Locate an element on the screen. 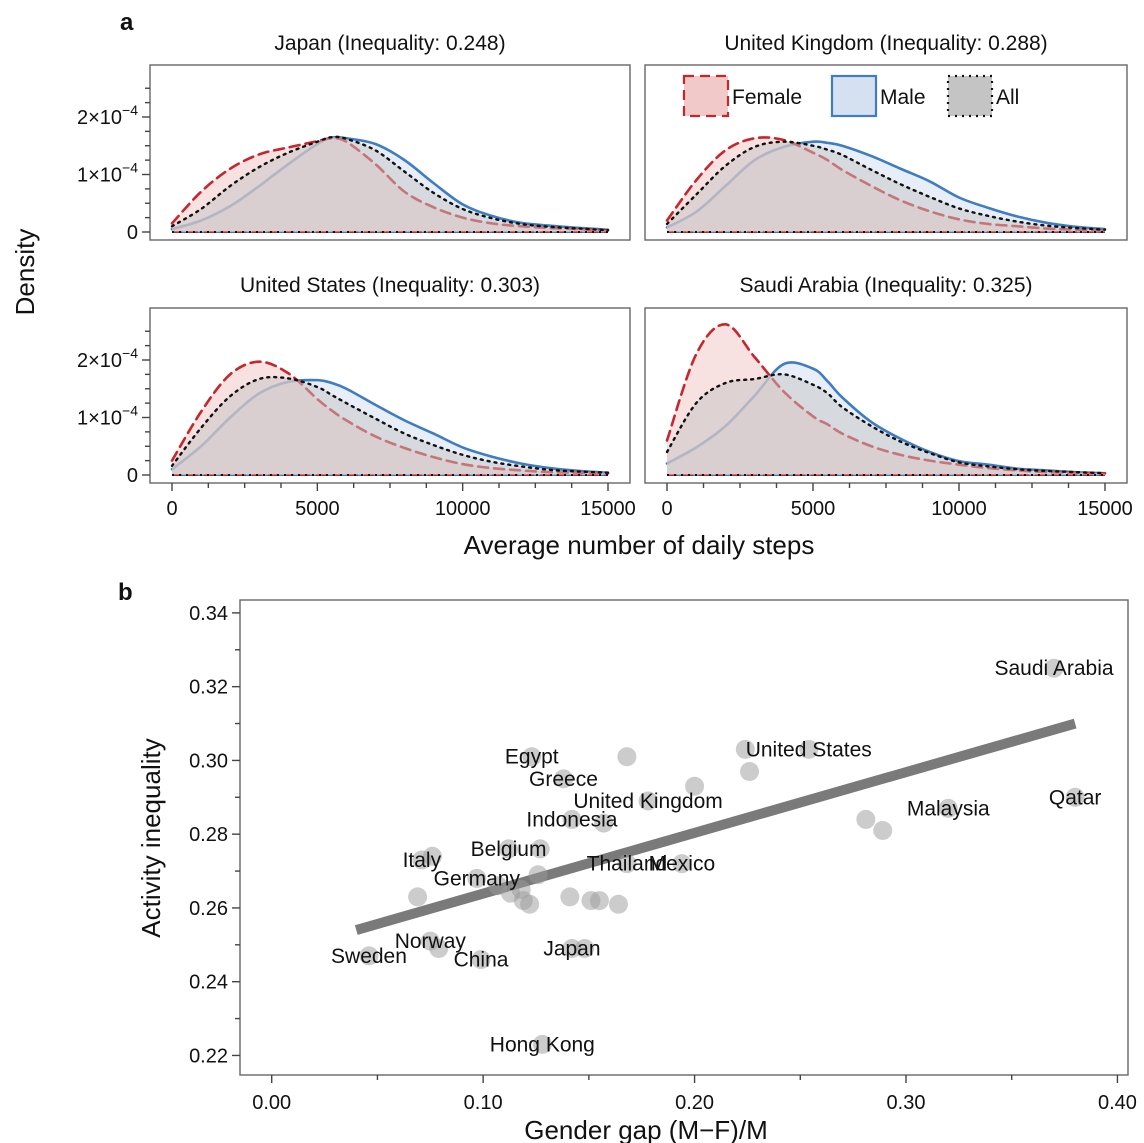 The image size is (1144, 1143). legend-item-female: Female is located at coordinates (742, 96).